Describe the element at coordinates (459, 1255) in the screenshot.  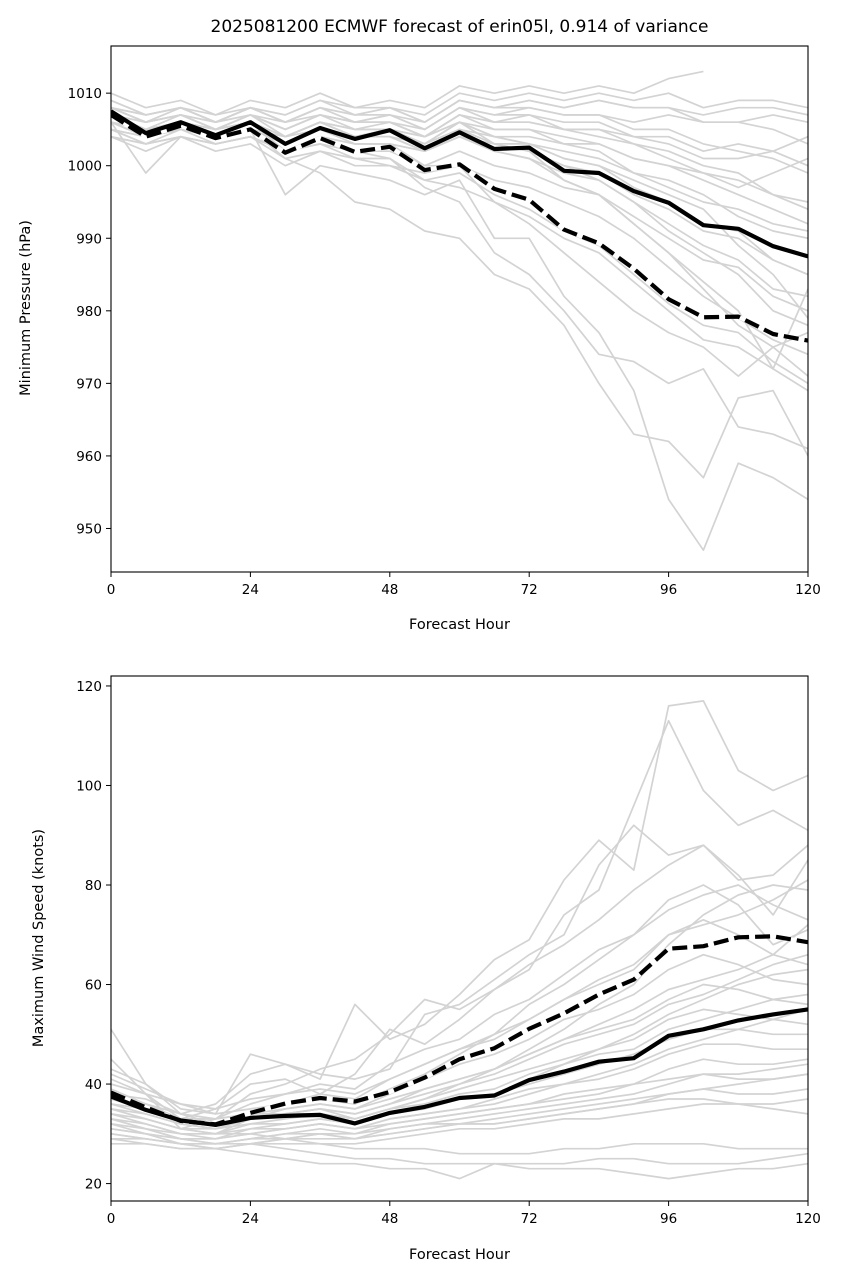
I see `wind-x-axis-label: Forecast Hour` at that location.